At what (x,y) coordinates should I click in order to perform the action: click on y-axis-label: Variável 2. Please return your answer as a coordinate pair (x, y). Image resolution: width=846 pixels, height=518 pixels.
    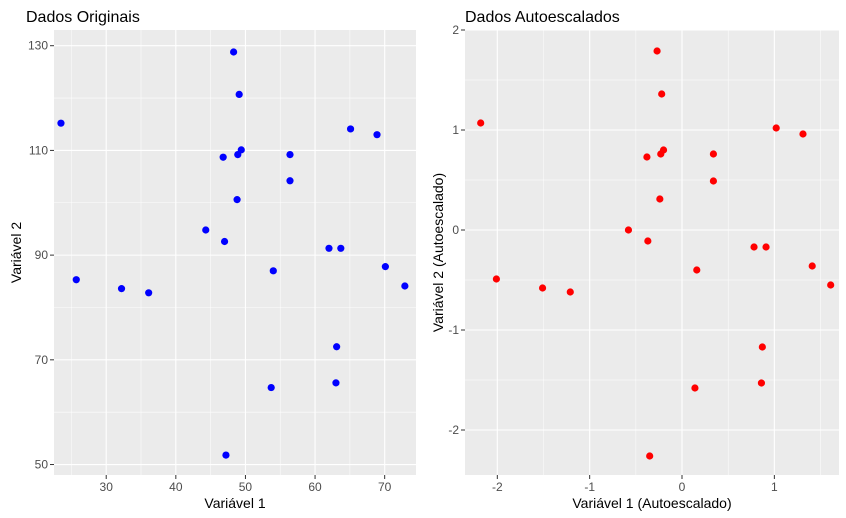
    Looking at the image, I should click on (16, 252).